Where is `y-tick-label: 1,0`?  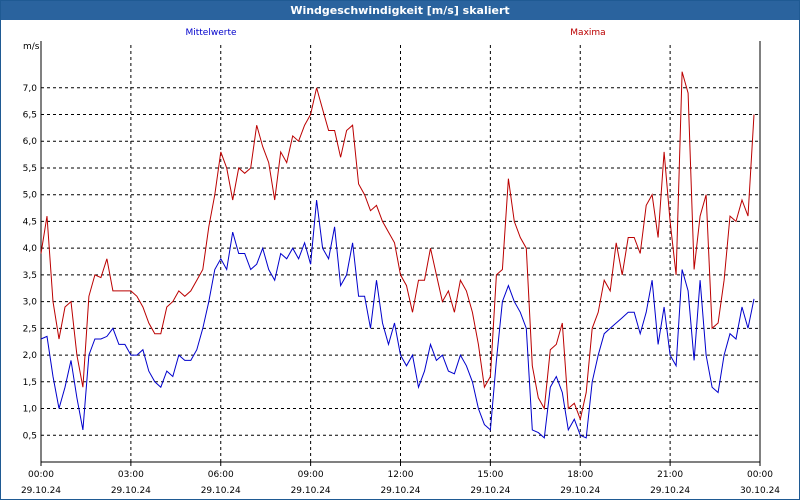 y-tick-label: 1,0 is located at coordinates (30, 410).